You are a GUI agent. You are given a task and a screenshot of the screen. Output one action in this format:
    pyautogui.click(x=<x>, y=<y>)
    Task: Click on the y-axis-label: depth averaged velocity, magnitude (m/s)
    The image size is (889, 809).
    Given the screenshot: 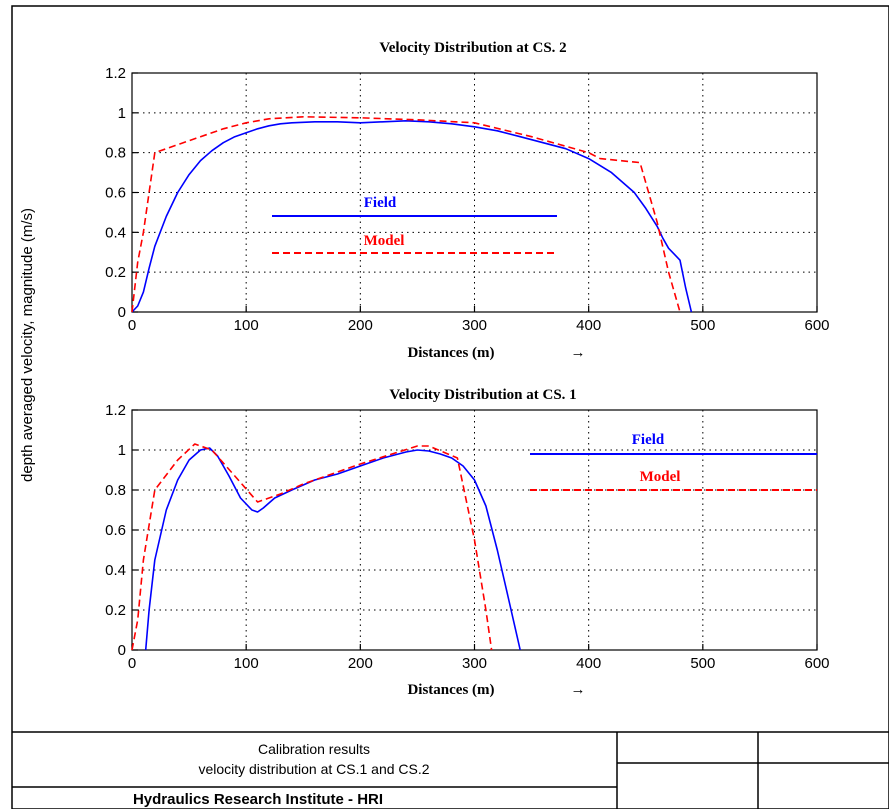 What is the action you would take?
    pyautogui.click(x=27, y=345)
    